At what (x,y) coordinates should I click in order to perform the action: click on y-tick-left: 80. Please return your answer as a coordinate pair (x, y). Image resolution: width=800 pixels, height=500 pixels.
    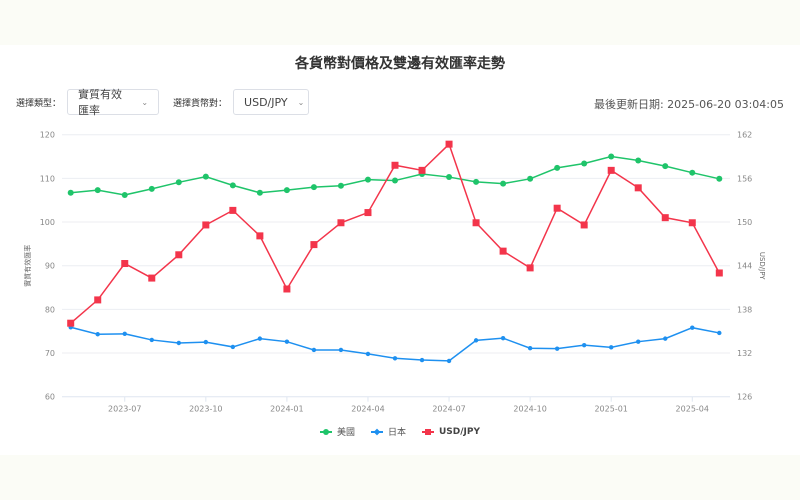
    Looking at the image, I should click on (50, 309).